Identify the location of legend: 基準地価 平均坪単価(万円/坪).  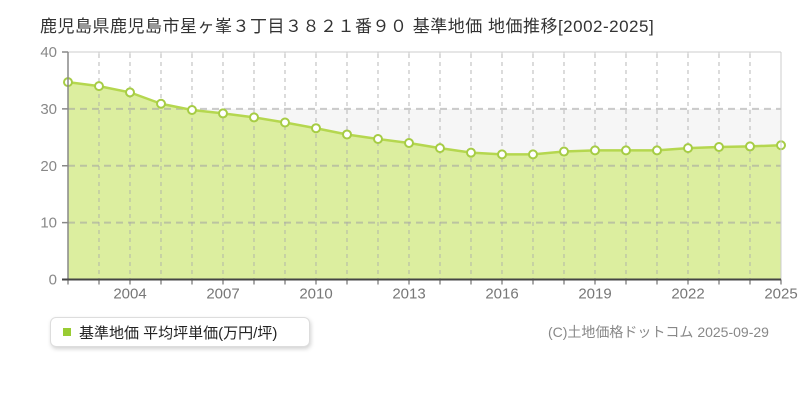
(180, 332).